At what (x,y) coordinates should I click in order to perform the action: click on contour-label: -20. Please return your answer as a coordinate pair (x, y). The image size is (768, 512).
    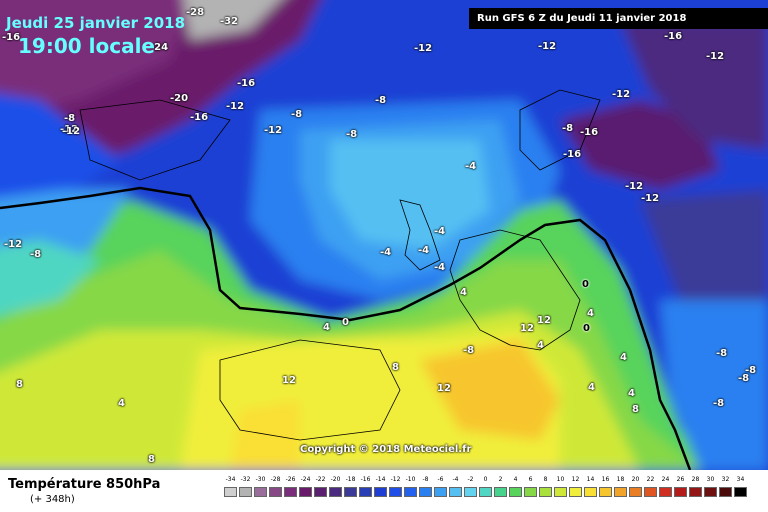
    Looking at the image, I should click on (179, 98).